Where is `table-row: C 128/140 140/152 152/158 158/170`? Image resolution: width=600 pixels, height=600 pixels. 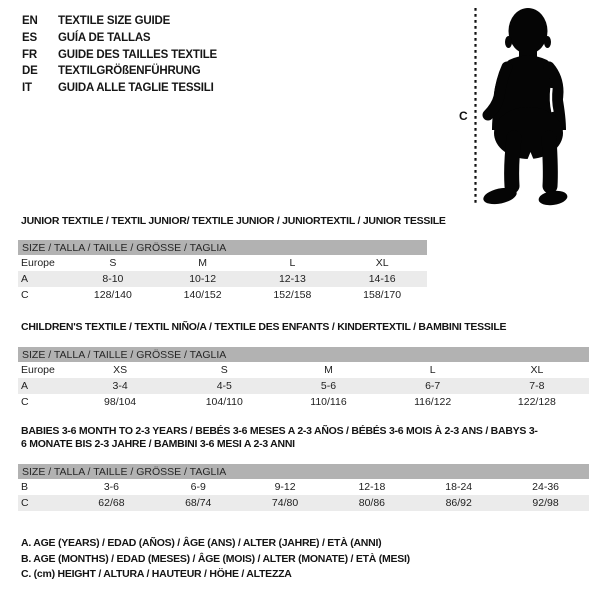 table-row: C 128/140 140/152 152/158 158/170 is located at coordinates (222, 295).